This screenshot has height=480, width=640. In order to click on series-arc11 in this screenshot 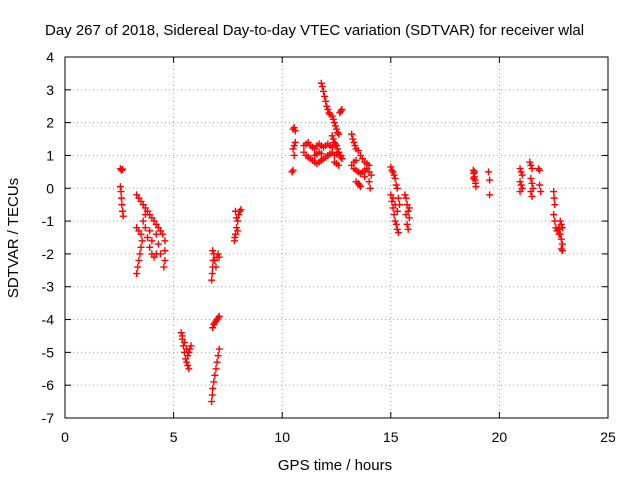, I will do `click(558, 221)`.